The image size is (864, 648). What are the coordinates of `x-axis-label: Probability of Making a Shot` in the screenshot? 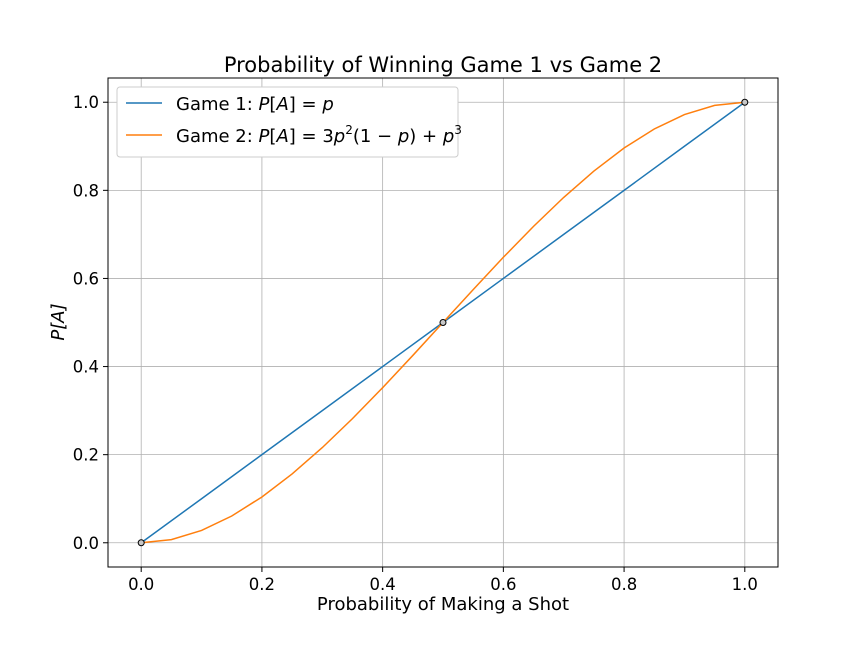 It's located at (443, 604).